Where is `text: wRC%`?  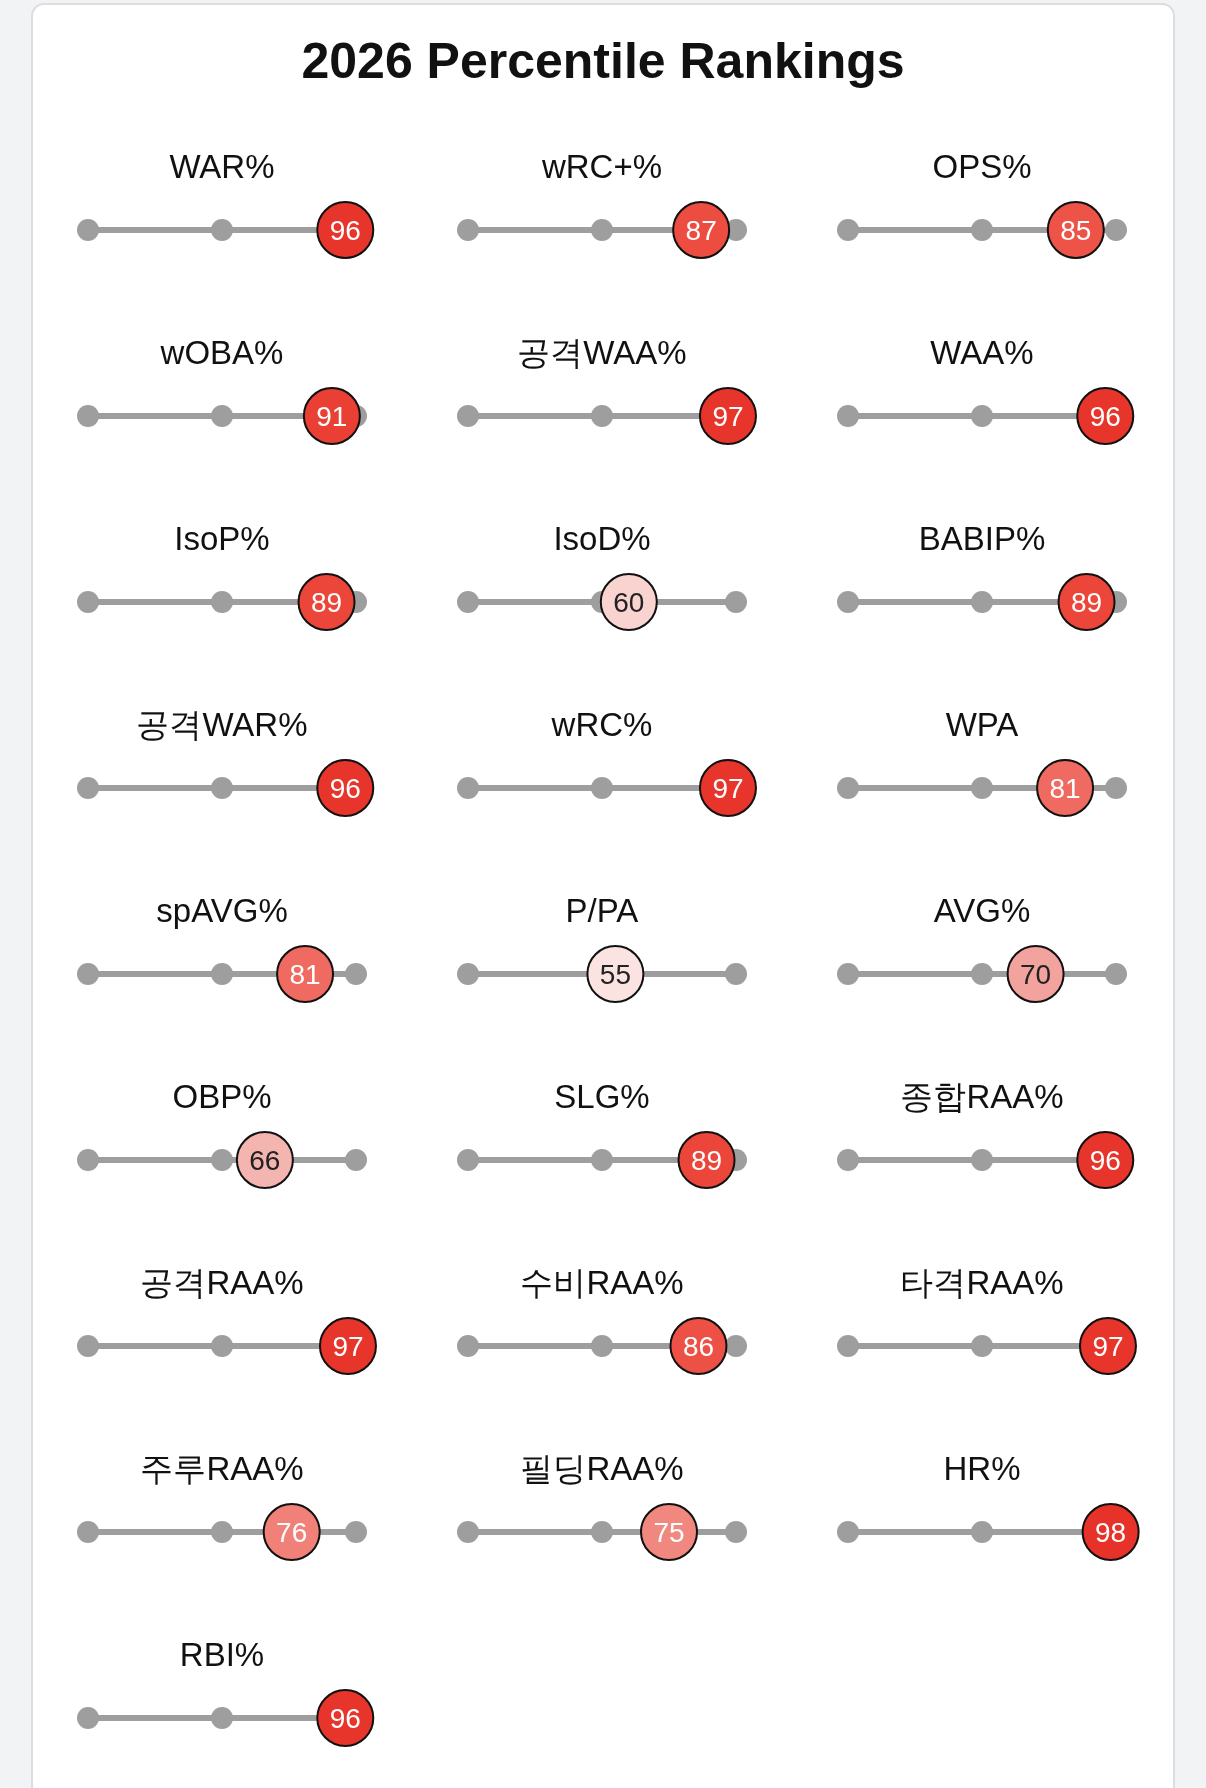 text: wRC% is located at coordinates (601, 724).